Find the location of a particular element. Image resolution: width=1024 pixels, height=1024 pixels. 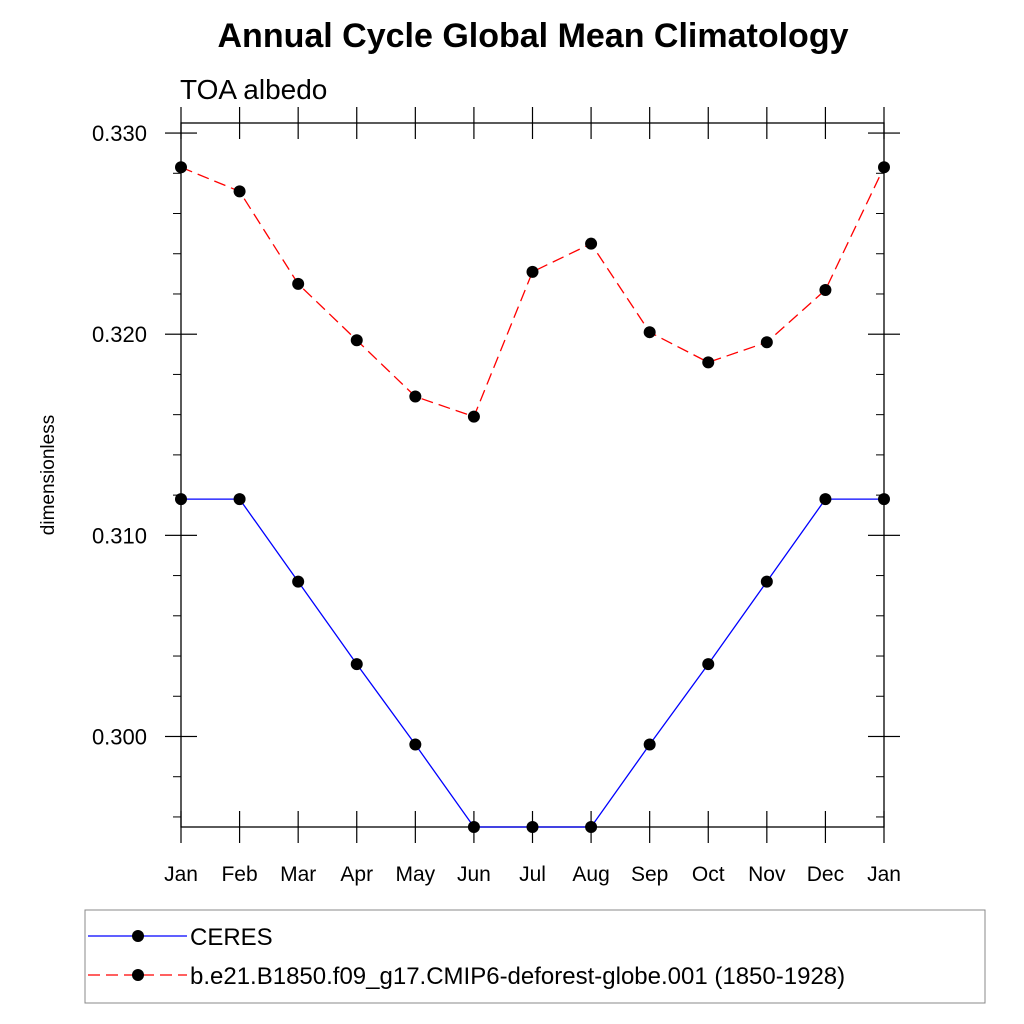

chart-title: Annual Cycle Global Mean Climatology is located at coordinates (533, 36).